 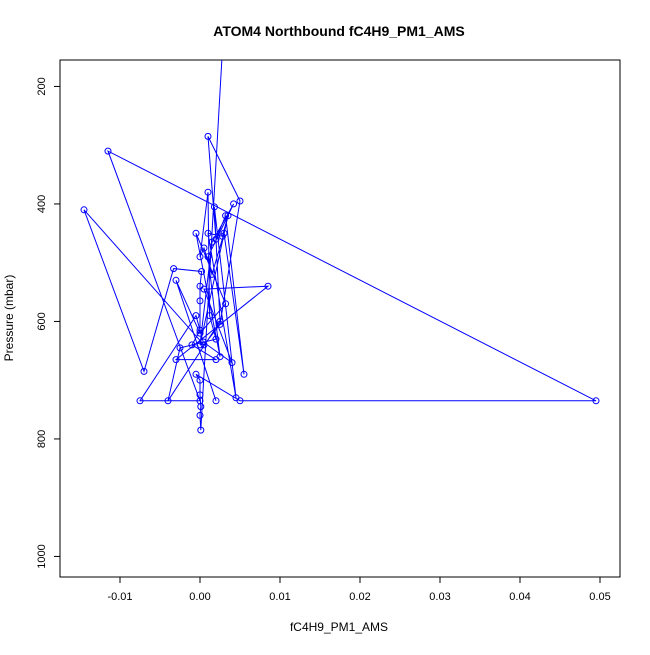 What do you see at coordinates (199, 597) in the screenshot?
I see `x-tick-label: 0.00` at bounding box center [199, 597].